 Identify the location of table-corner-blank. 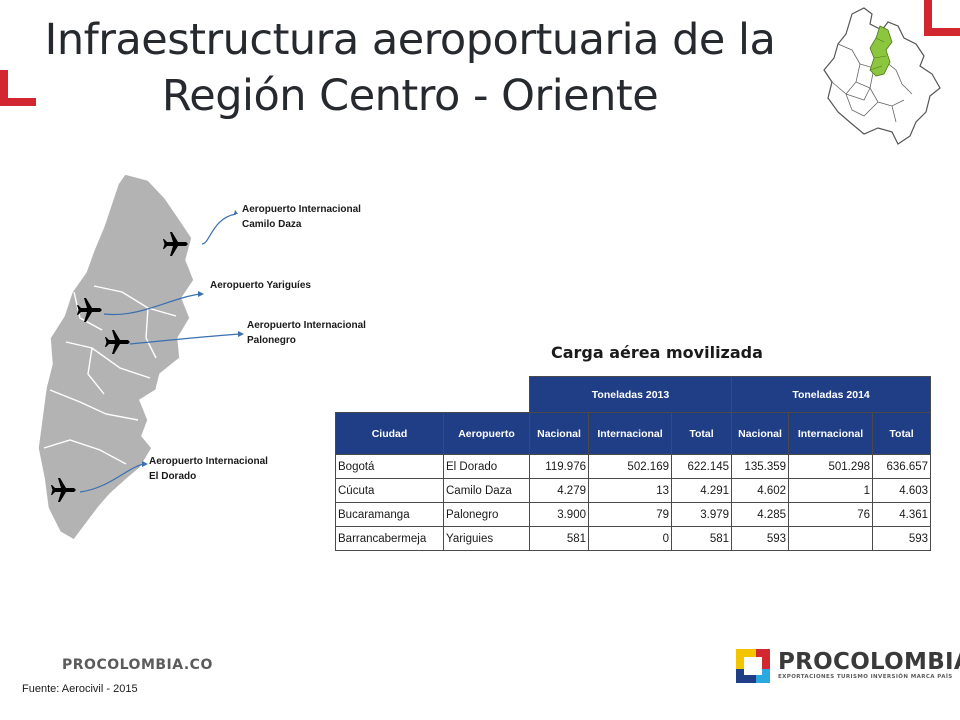
(432, 394).